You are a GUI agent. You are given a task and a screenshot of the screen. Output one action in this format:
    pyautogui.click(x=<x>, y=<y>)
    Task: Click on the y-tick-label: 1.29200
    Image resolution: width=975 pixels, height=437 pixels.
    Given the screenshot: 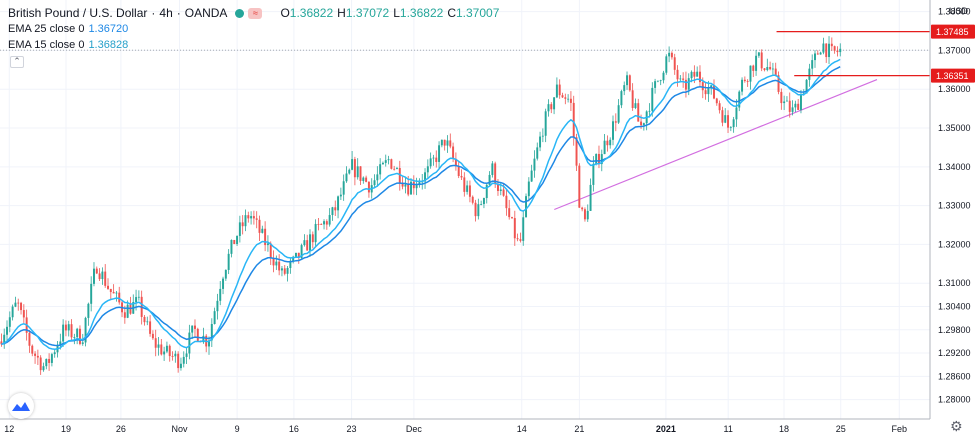 What is the action you would take?
    pyautogui.click(x=954, y=353)
    